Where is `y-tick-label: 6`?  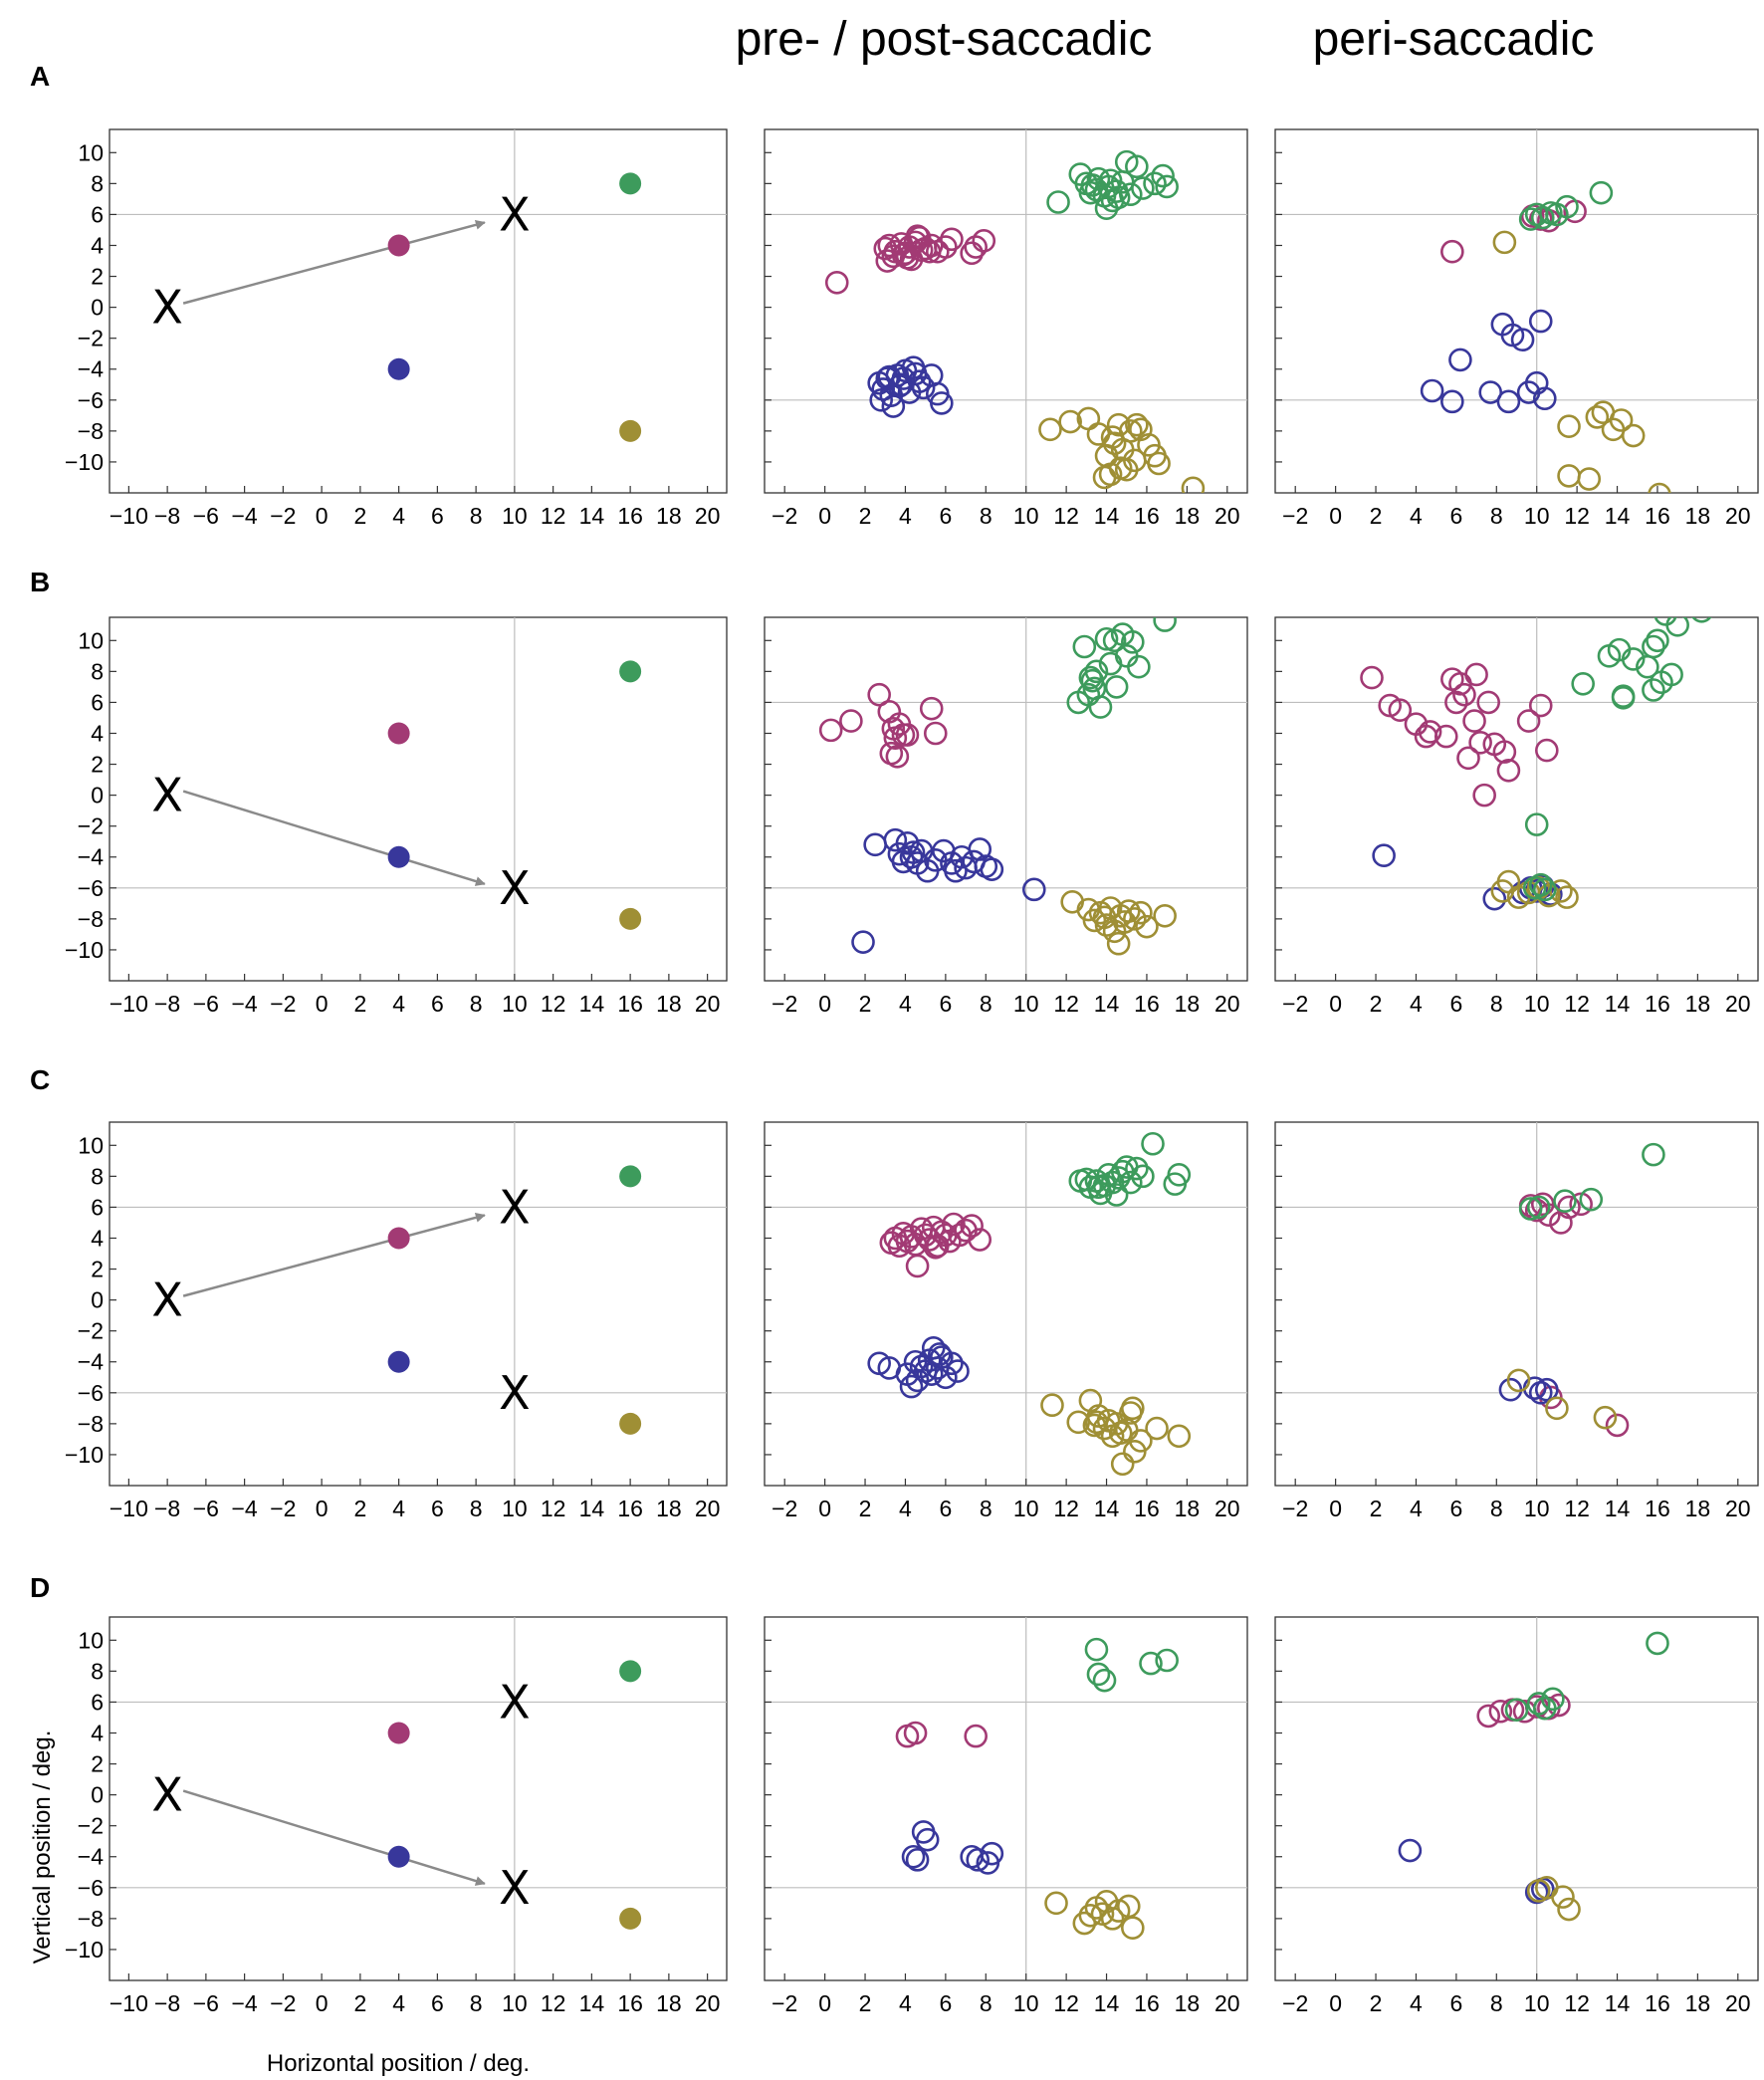 y-tick-label: 6 is located at coordinates (98, 214).